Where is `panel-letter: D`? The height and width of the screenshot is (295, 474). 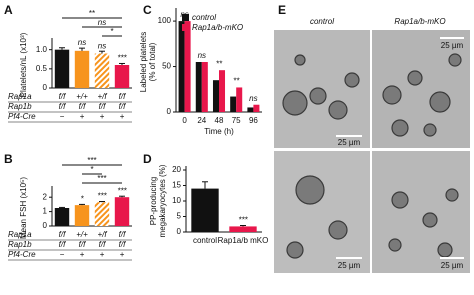
panel-letter: D is located at coordinates (147, 159).